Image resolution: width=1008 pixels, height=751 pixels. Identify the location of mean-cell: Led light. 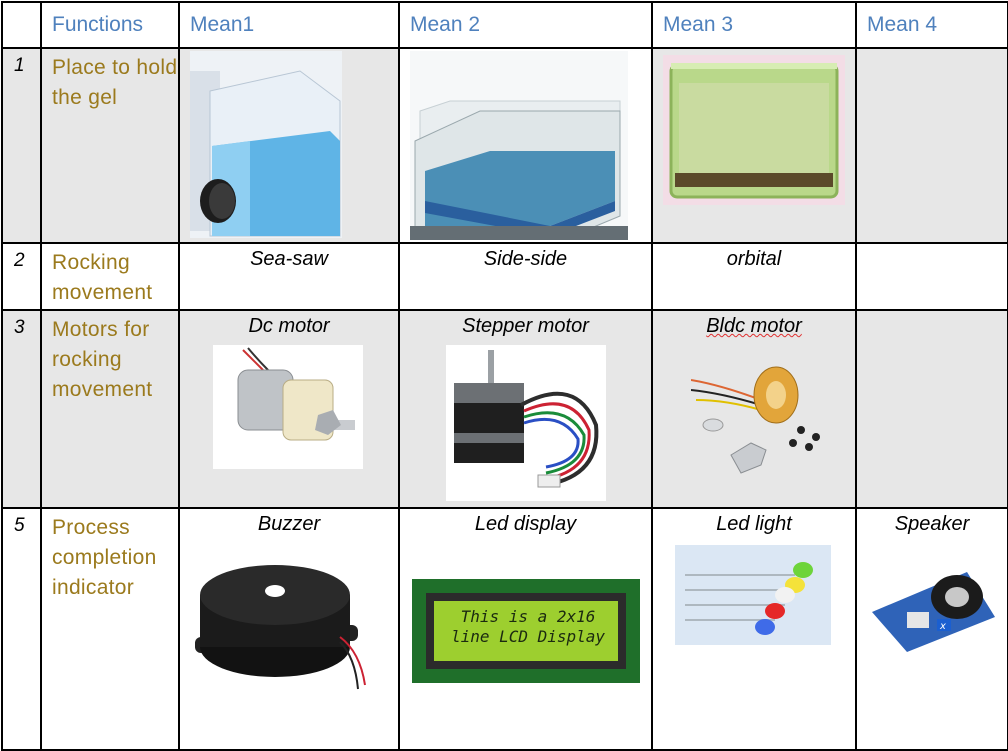
(754, 629).